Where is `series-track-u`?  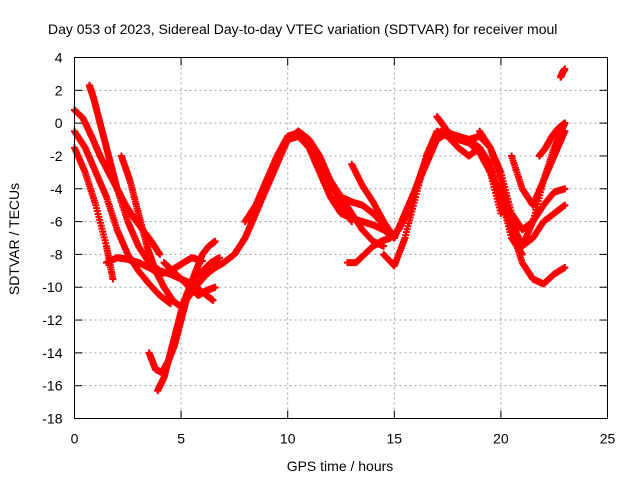 series-track-u is located at coordinates (543, 184).